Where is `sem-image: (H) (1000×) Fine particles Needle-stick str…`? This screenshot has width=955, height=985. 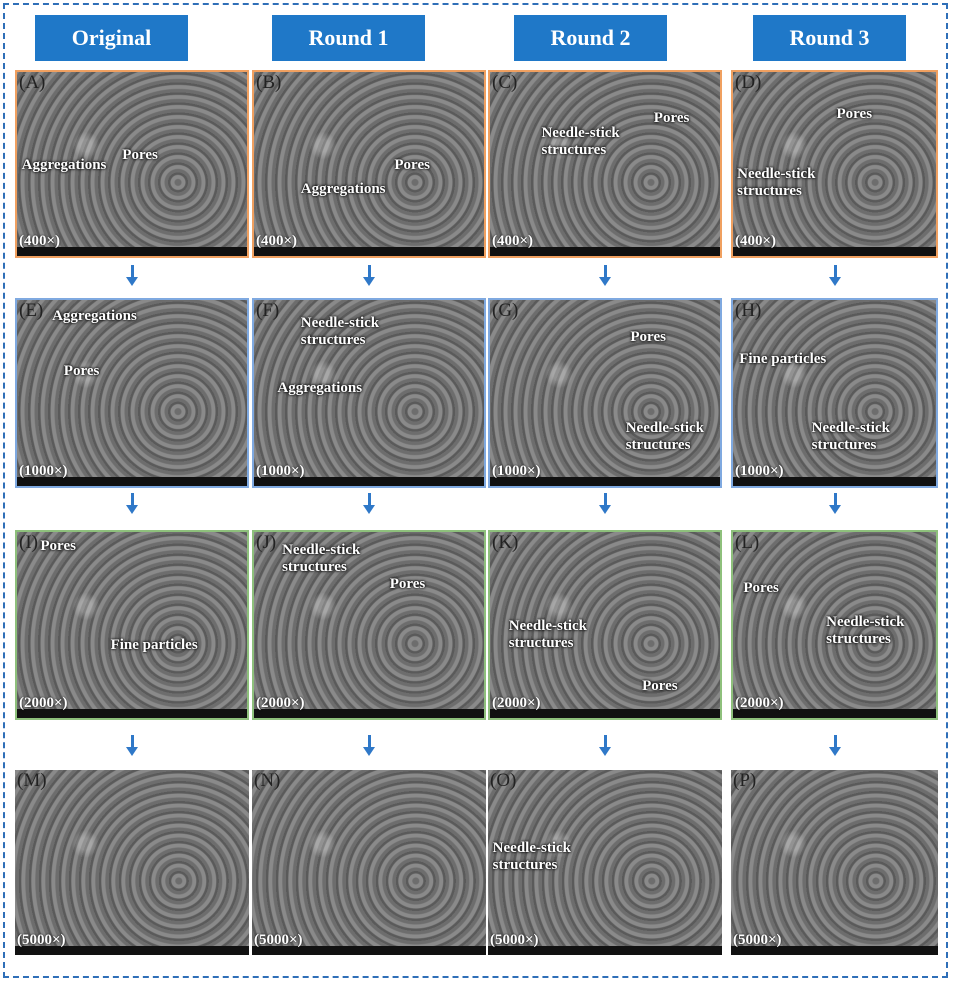 sem-image: (H) (1000×) Fine particles Needle-stick str… is located at coordinates (834, 393).